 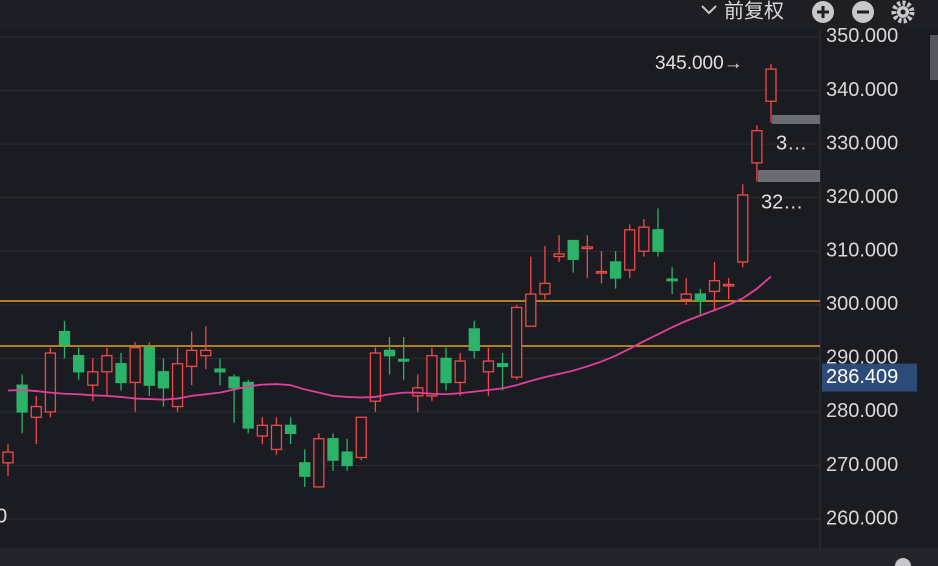 What do you see at coordinates (903, 12) in the screenshot?
I see `settings` at bounding box center [903, 12].